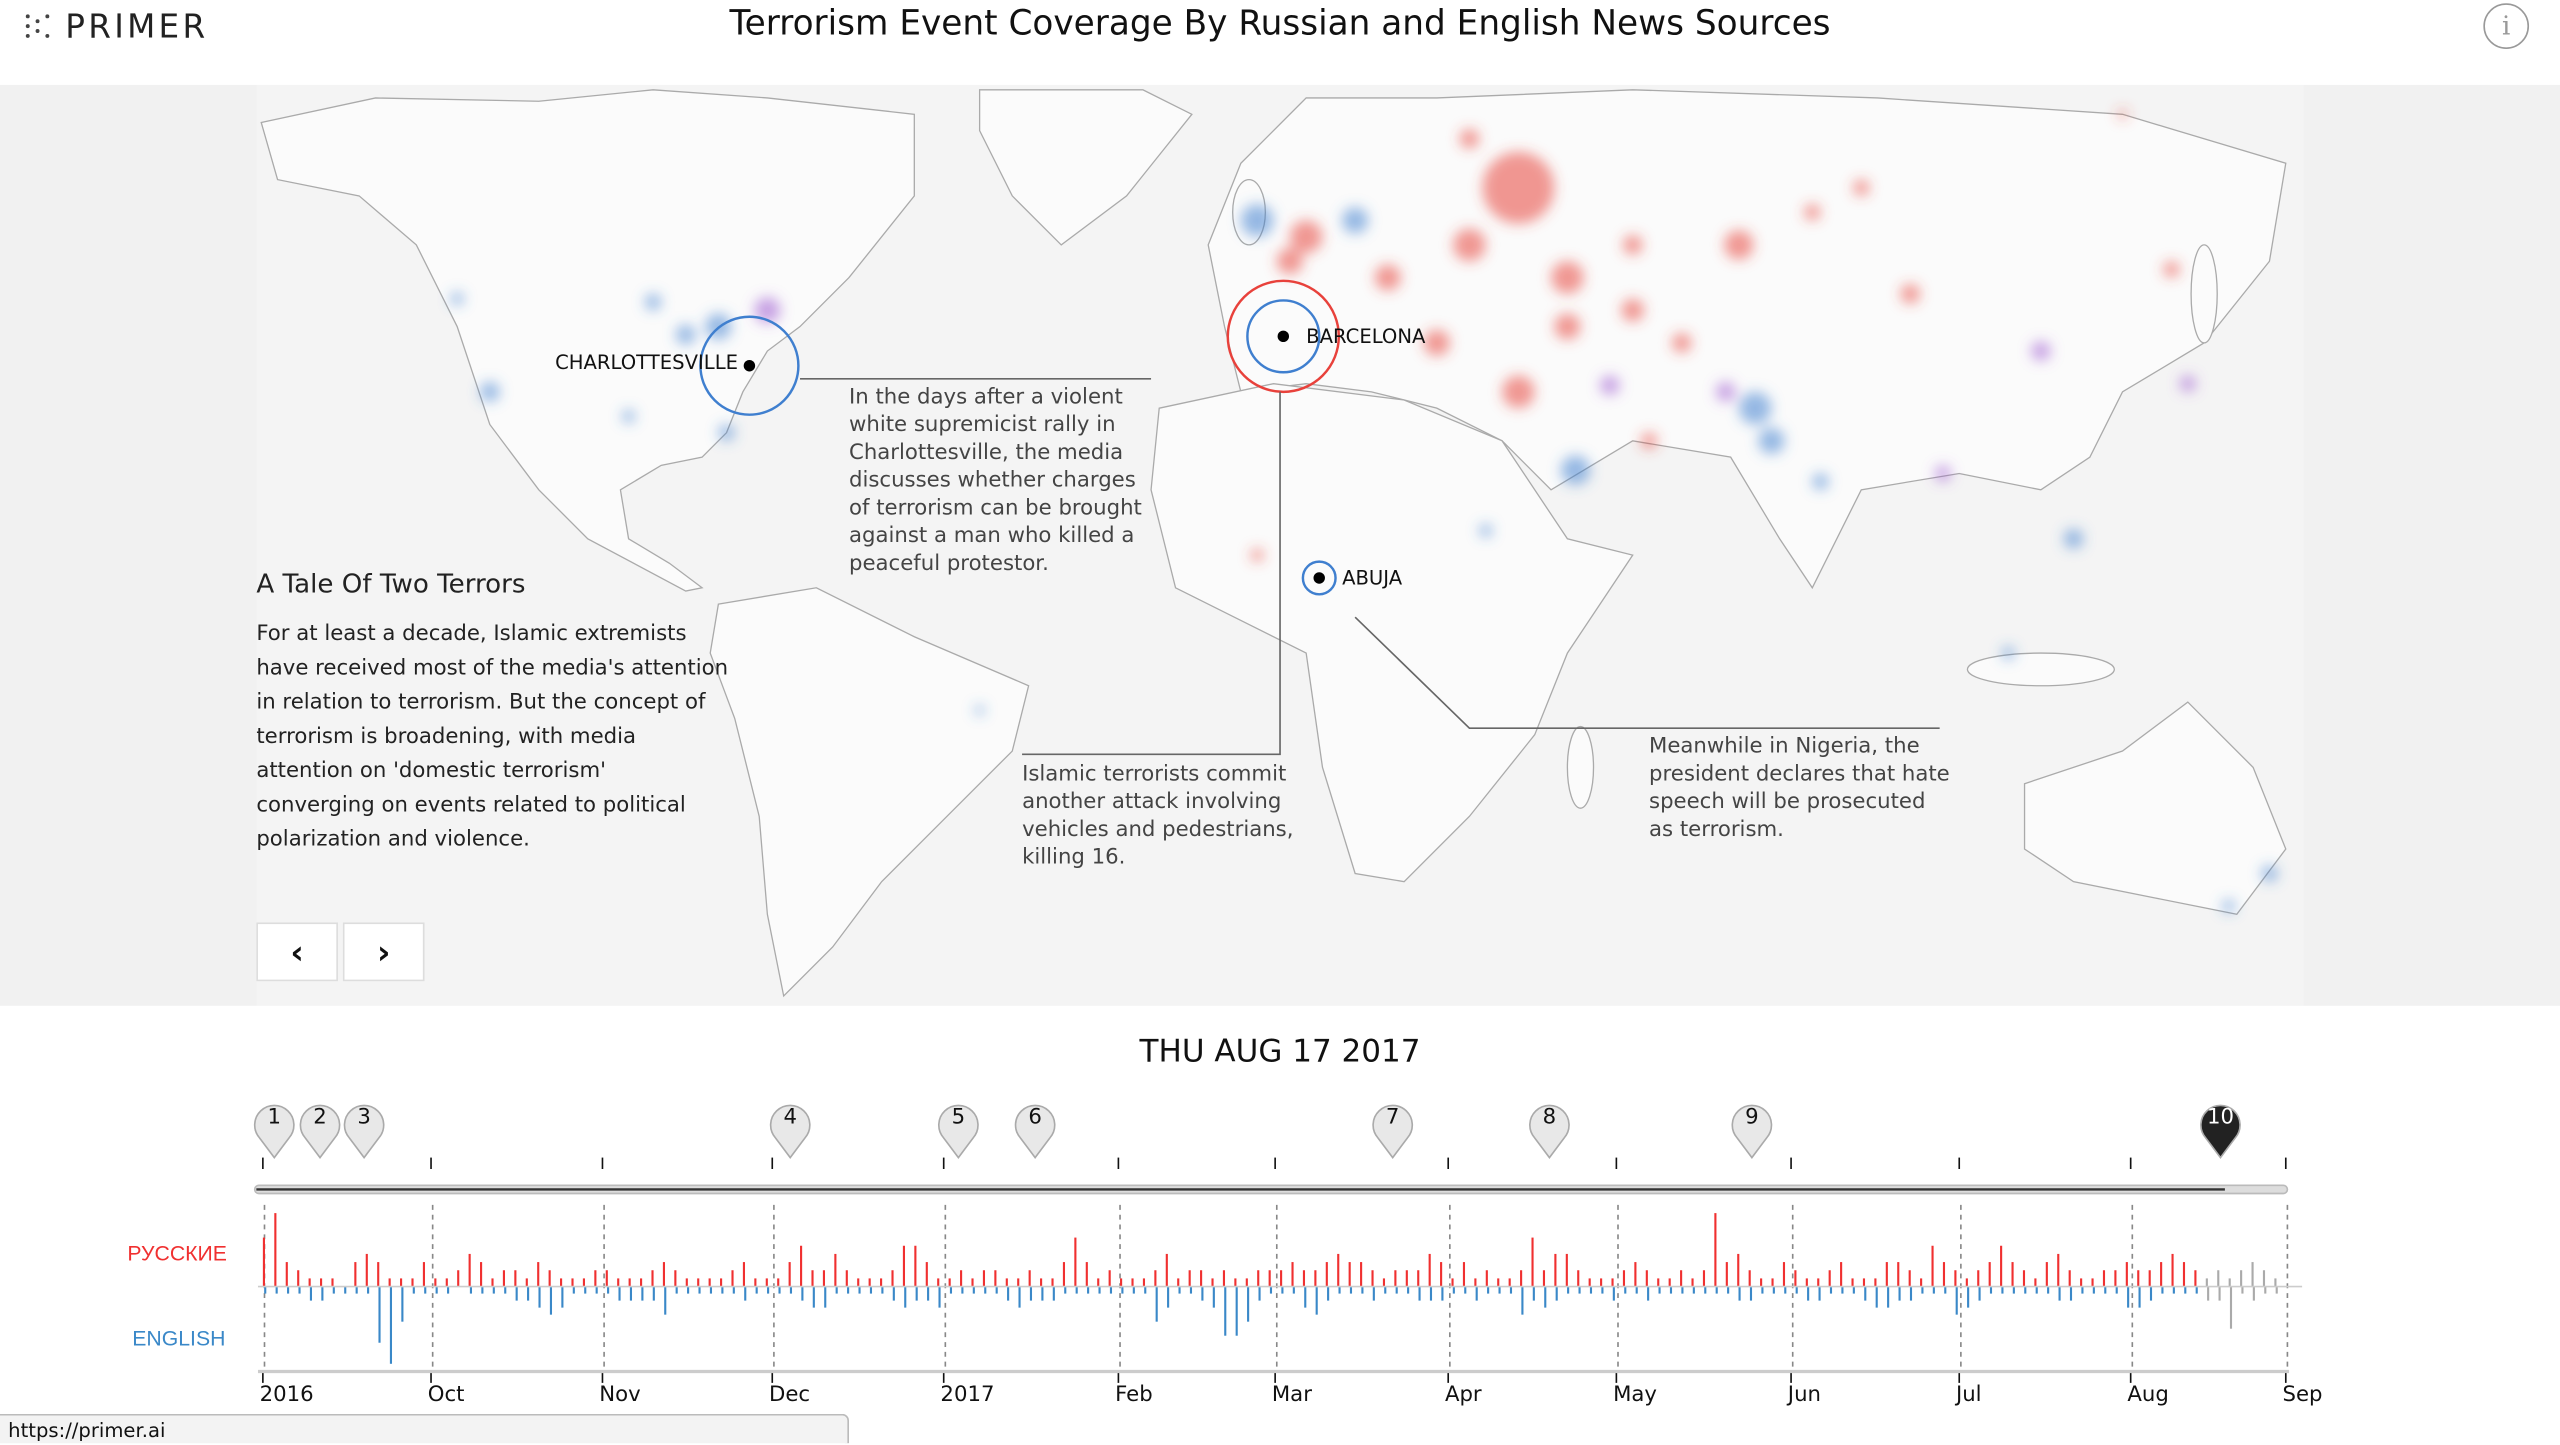  What do you see at coordinates (1635, 1395) in the screenshot?
I see `x-tick-label: May` at bounding box center [1635, 1395].